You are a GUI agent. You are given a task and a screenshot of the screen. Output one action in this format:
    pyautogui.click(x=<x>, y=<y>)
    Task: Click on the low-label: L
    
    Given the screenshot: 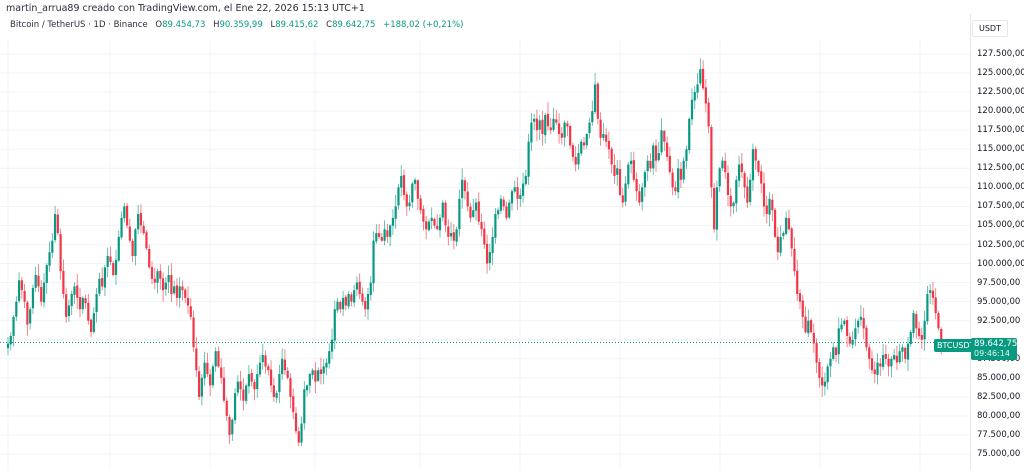 What is the action you would take?
    pyautogui.click(x=273, y=25)
    